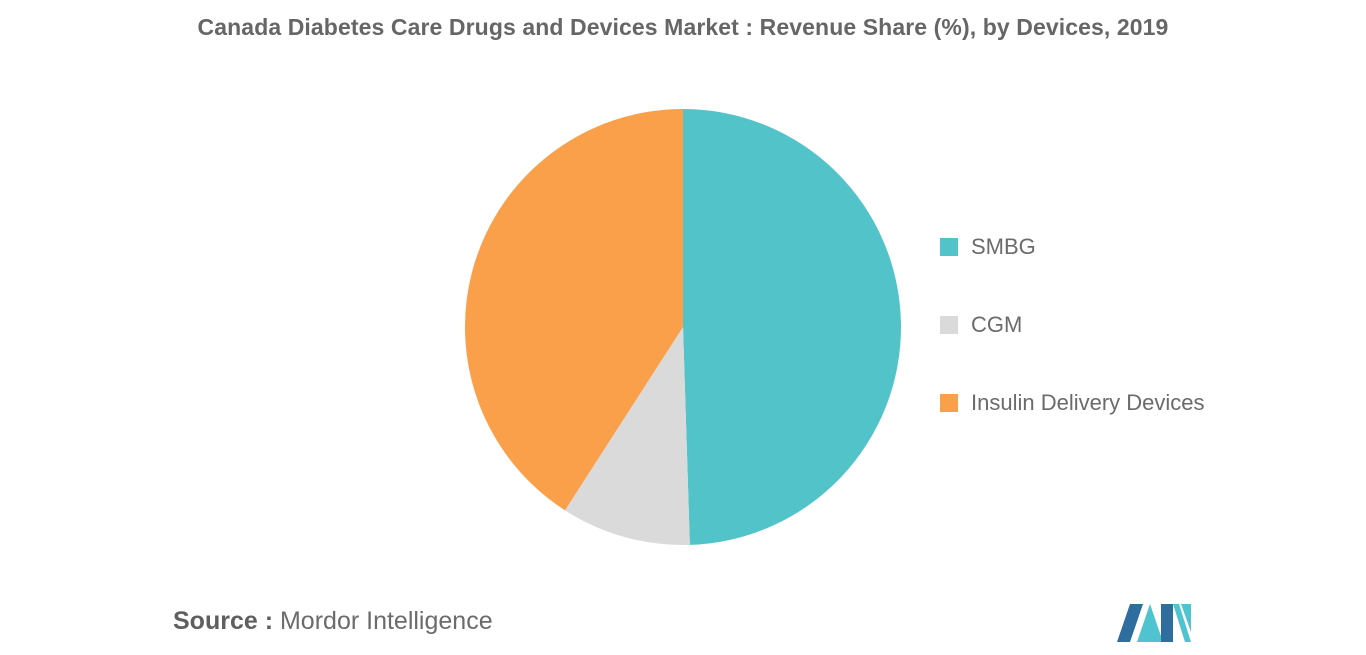 Image resolution: width=1366 pixels, height=655 pixels. Describe the element at coordinates (627, 436) in the screenshot. I see `pie-slice-cgm` at that location.